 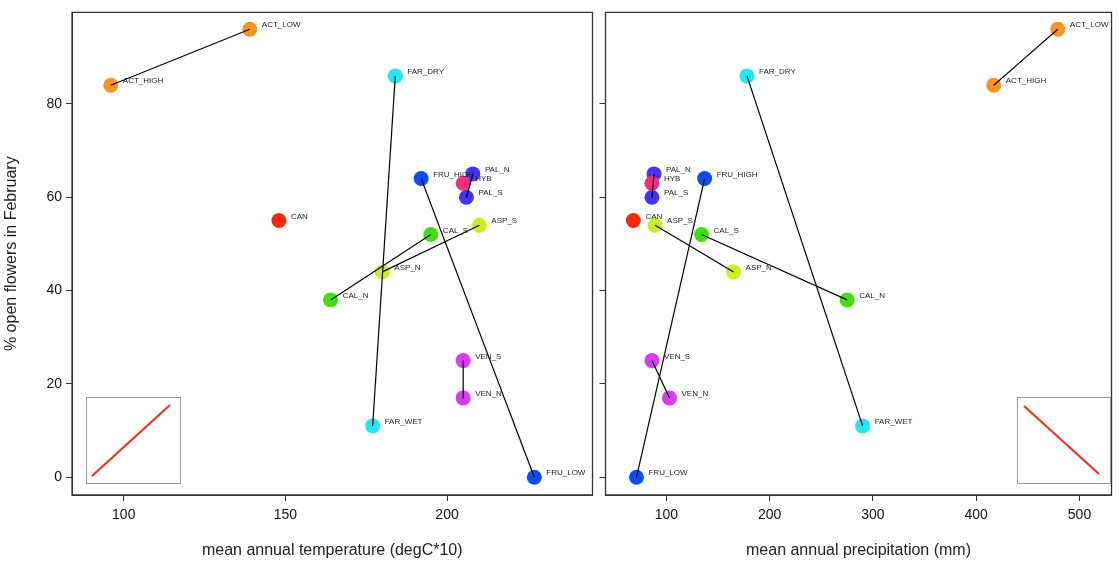 I want to click on y-tick-label: 80, so click(x=54, y=102).